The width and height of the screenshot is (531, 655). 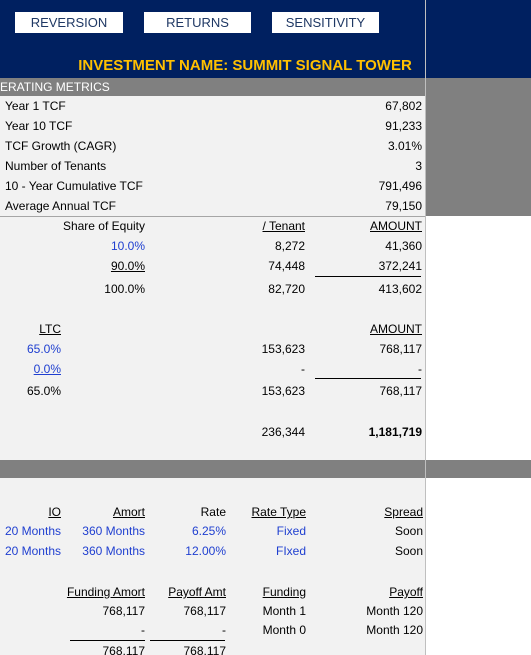 I want to click on metric-label: Year 10 TCF, so click(x=39, y=126).